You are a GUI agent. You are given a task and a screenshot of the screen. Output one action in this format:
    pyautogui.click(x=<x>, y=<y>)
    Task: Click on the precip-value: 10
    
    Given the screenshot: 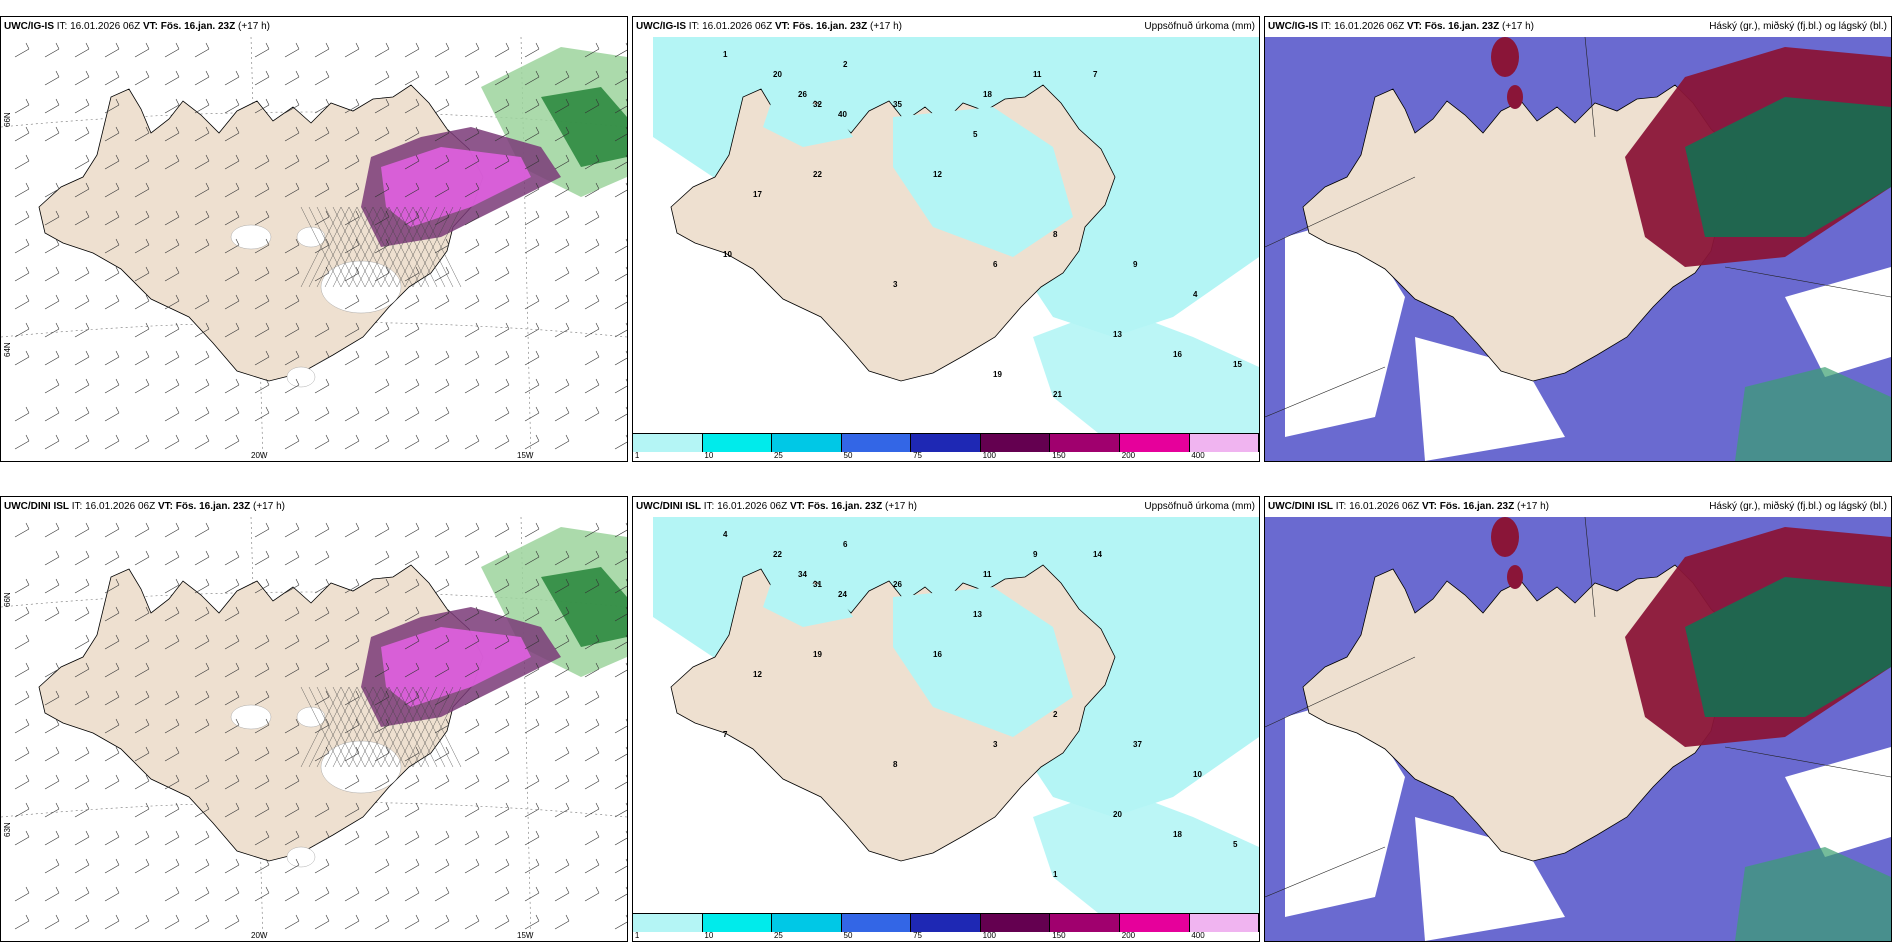 What is the action you would take?
    pyautogui.click(x=1197, y=774)
    